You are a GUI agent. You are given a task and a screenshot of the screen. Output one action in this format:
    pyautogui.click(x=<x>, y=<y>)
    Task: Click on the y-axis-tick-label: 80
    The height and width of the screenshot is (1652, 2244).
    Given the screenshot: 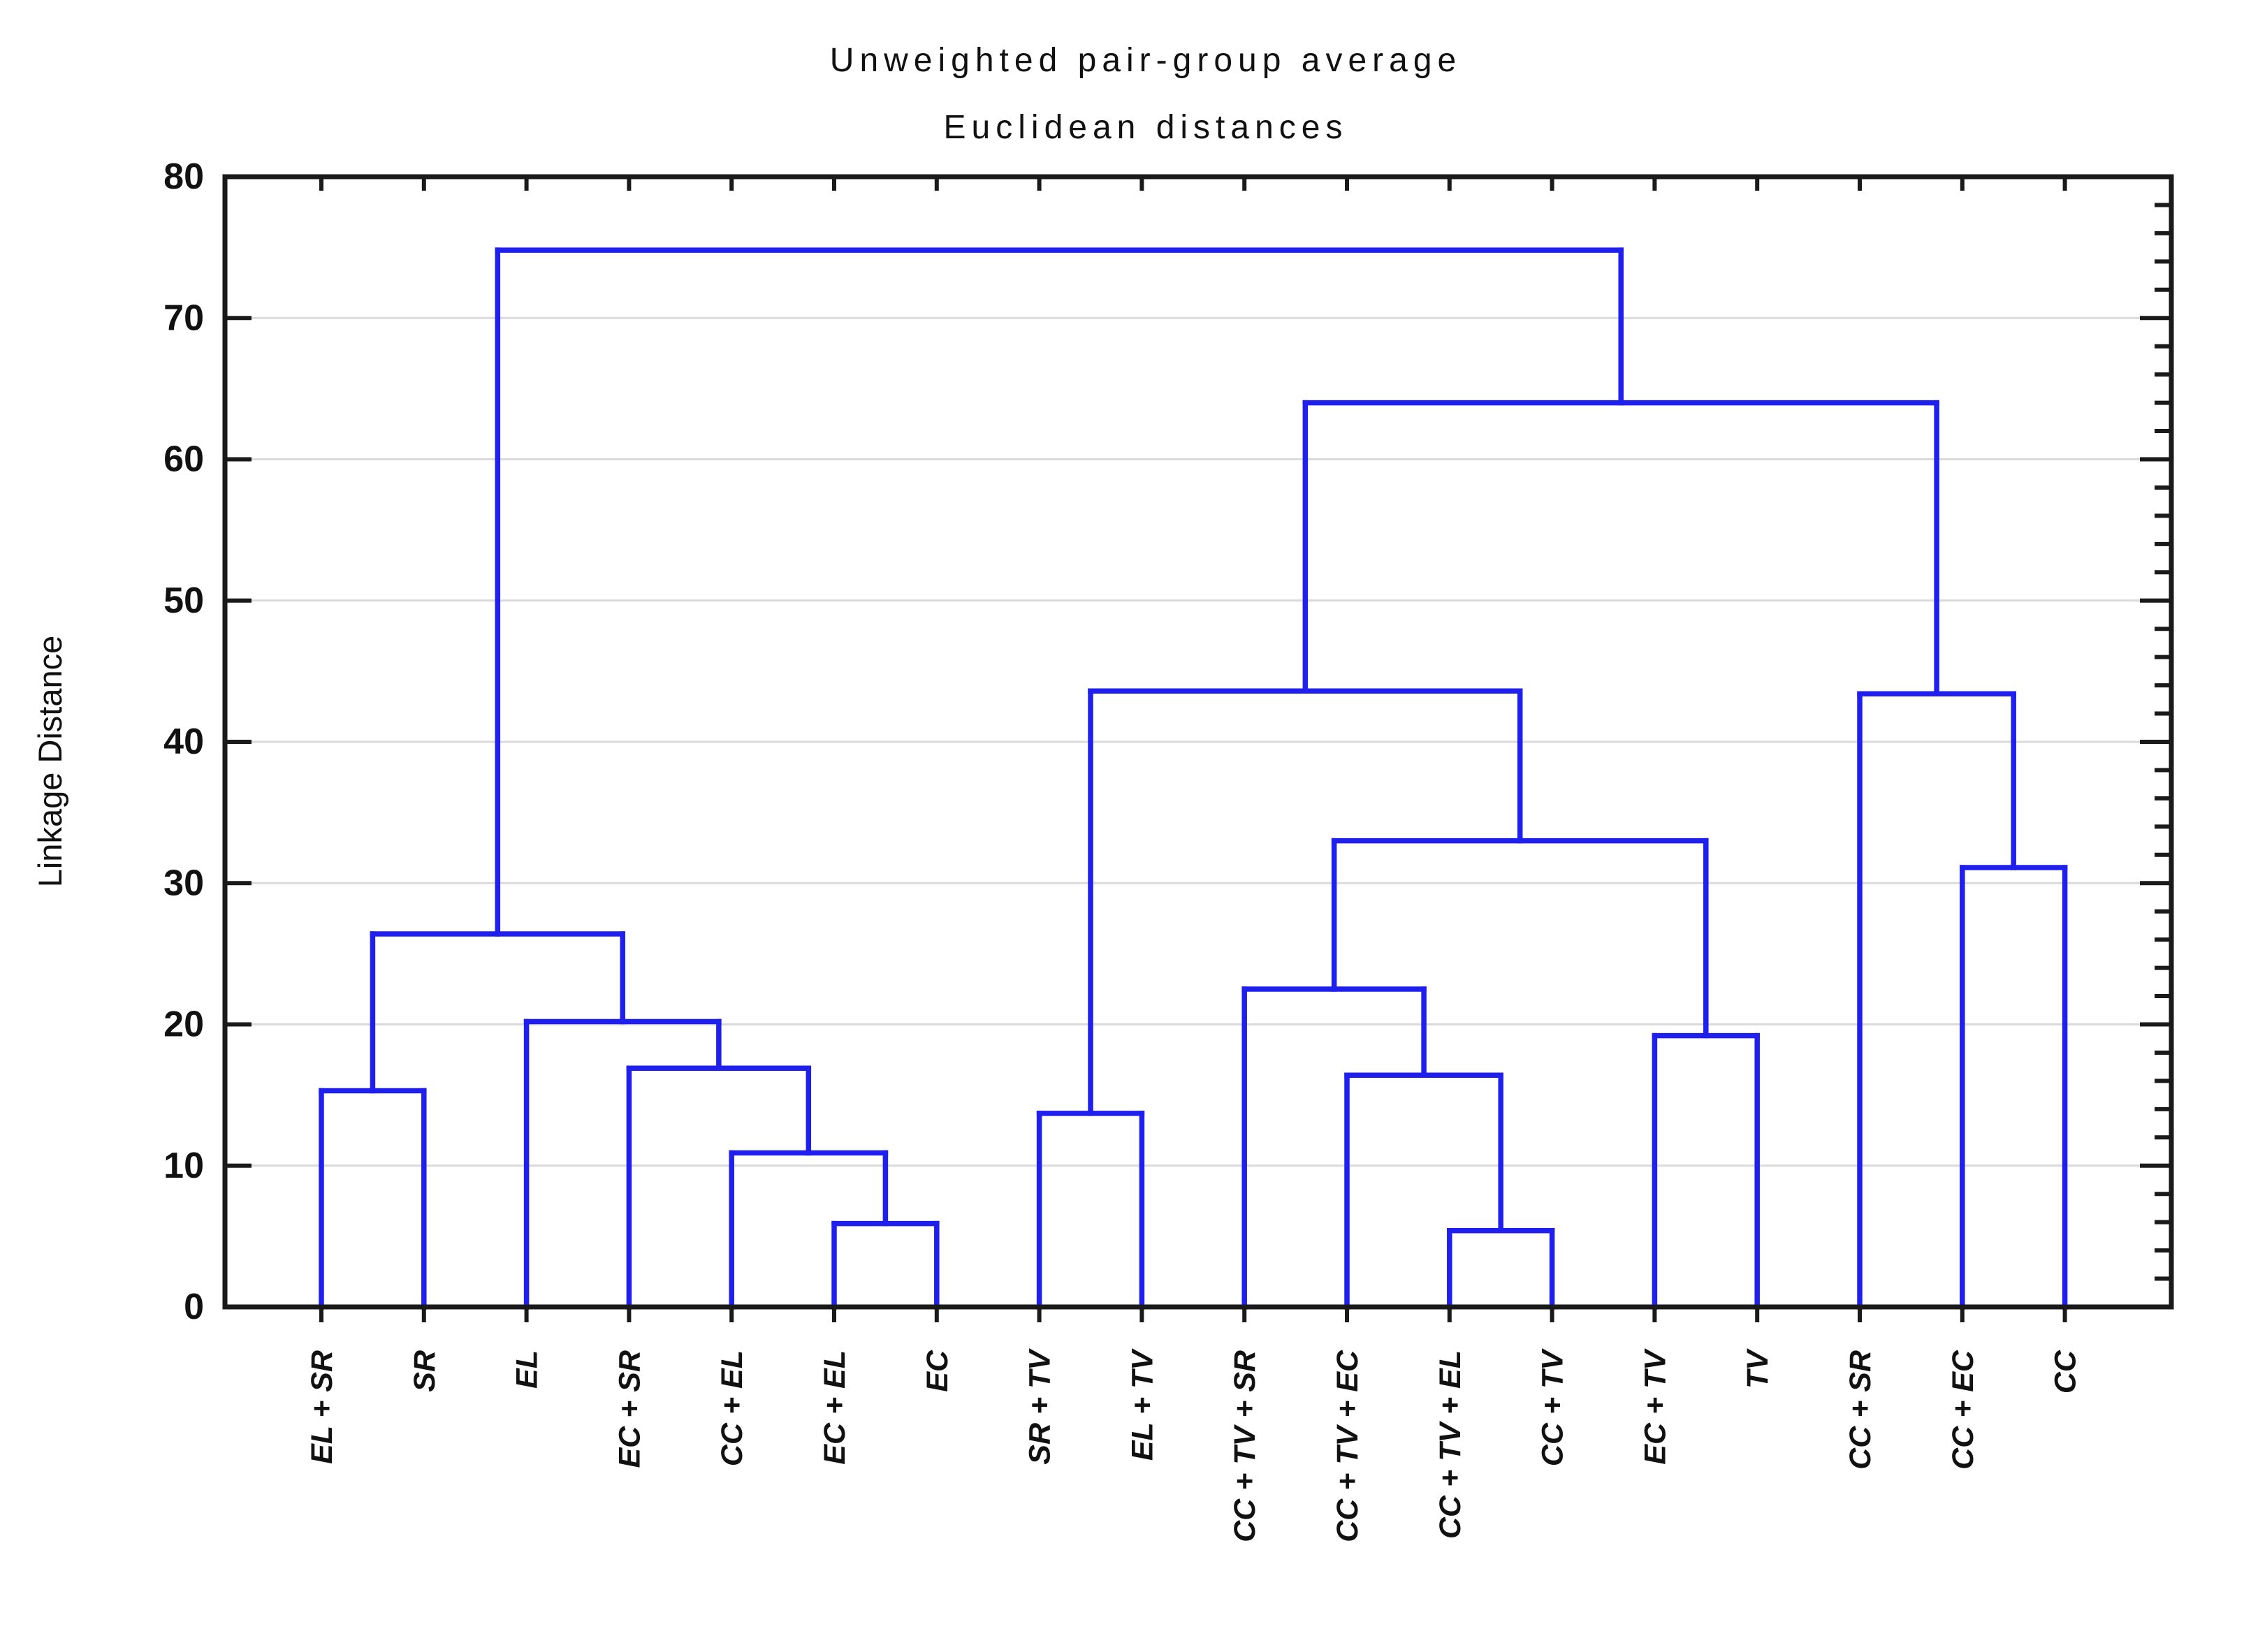 What is the action you would take?
    pyautogui.click(x=184, y=176)
    